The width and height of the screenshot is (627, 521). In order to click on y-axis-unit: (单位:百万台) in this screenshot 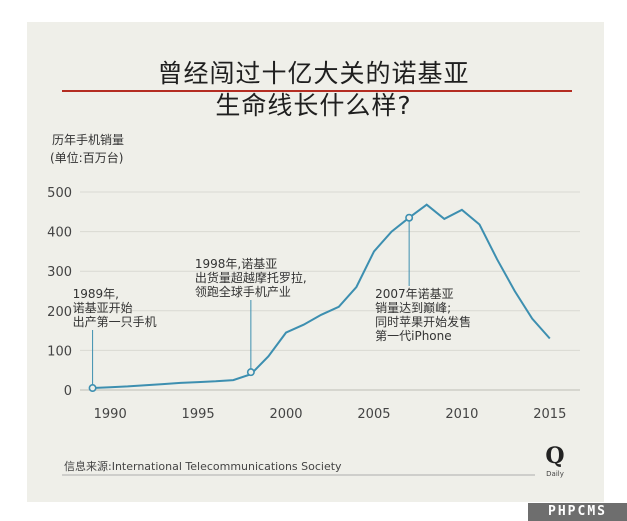, I will do `click(86, 157)`.